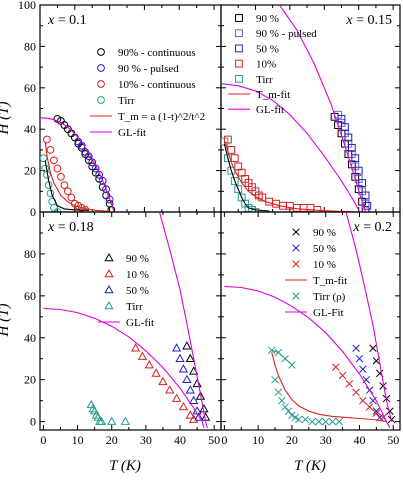 This screenshot has height=480, width=403. What do you see at coordinates (30, 338) in the screenshot?
I see `y-tick-label: 40` at bounding box center [30, 338].